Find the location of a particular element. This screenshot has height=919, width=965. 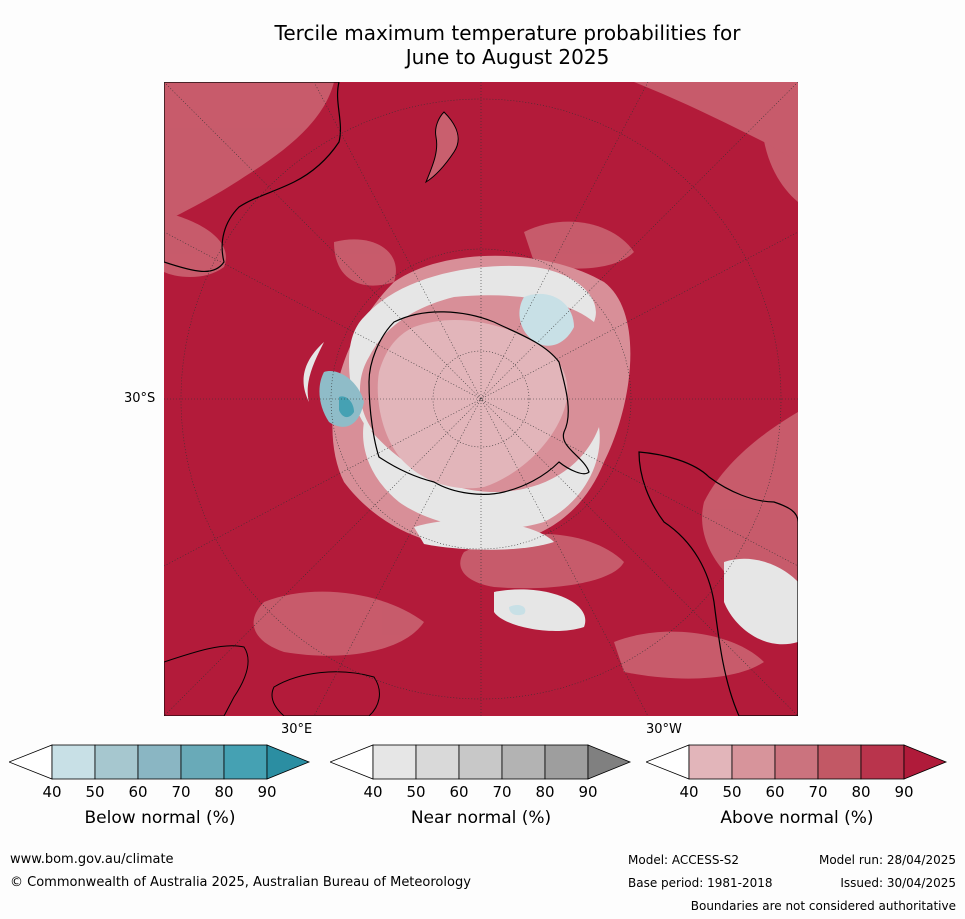

colorbar-above-arrow-high is located at coordinates (925, 762).